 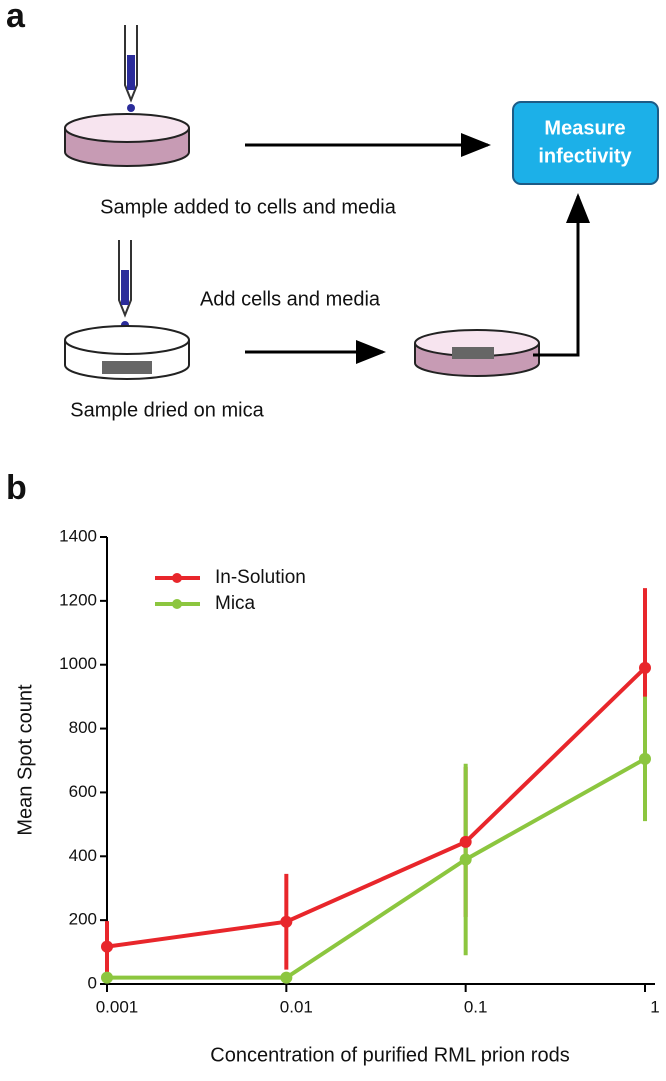 What do you see at coordinates (16, 488) in the screenshot?
I see `panel-label: b` at bounding box center [16, 488].